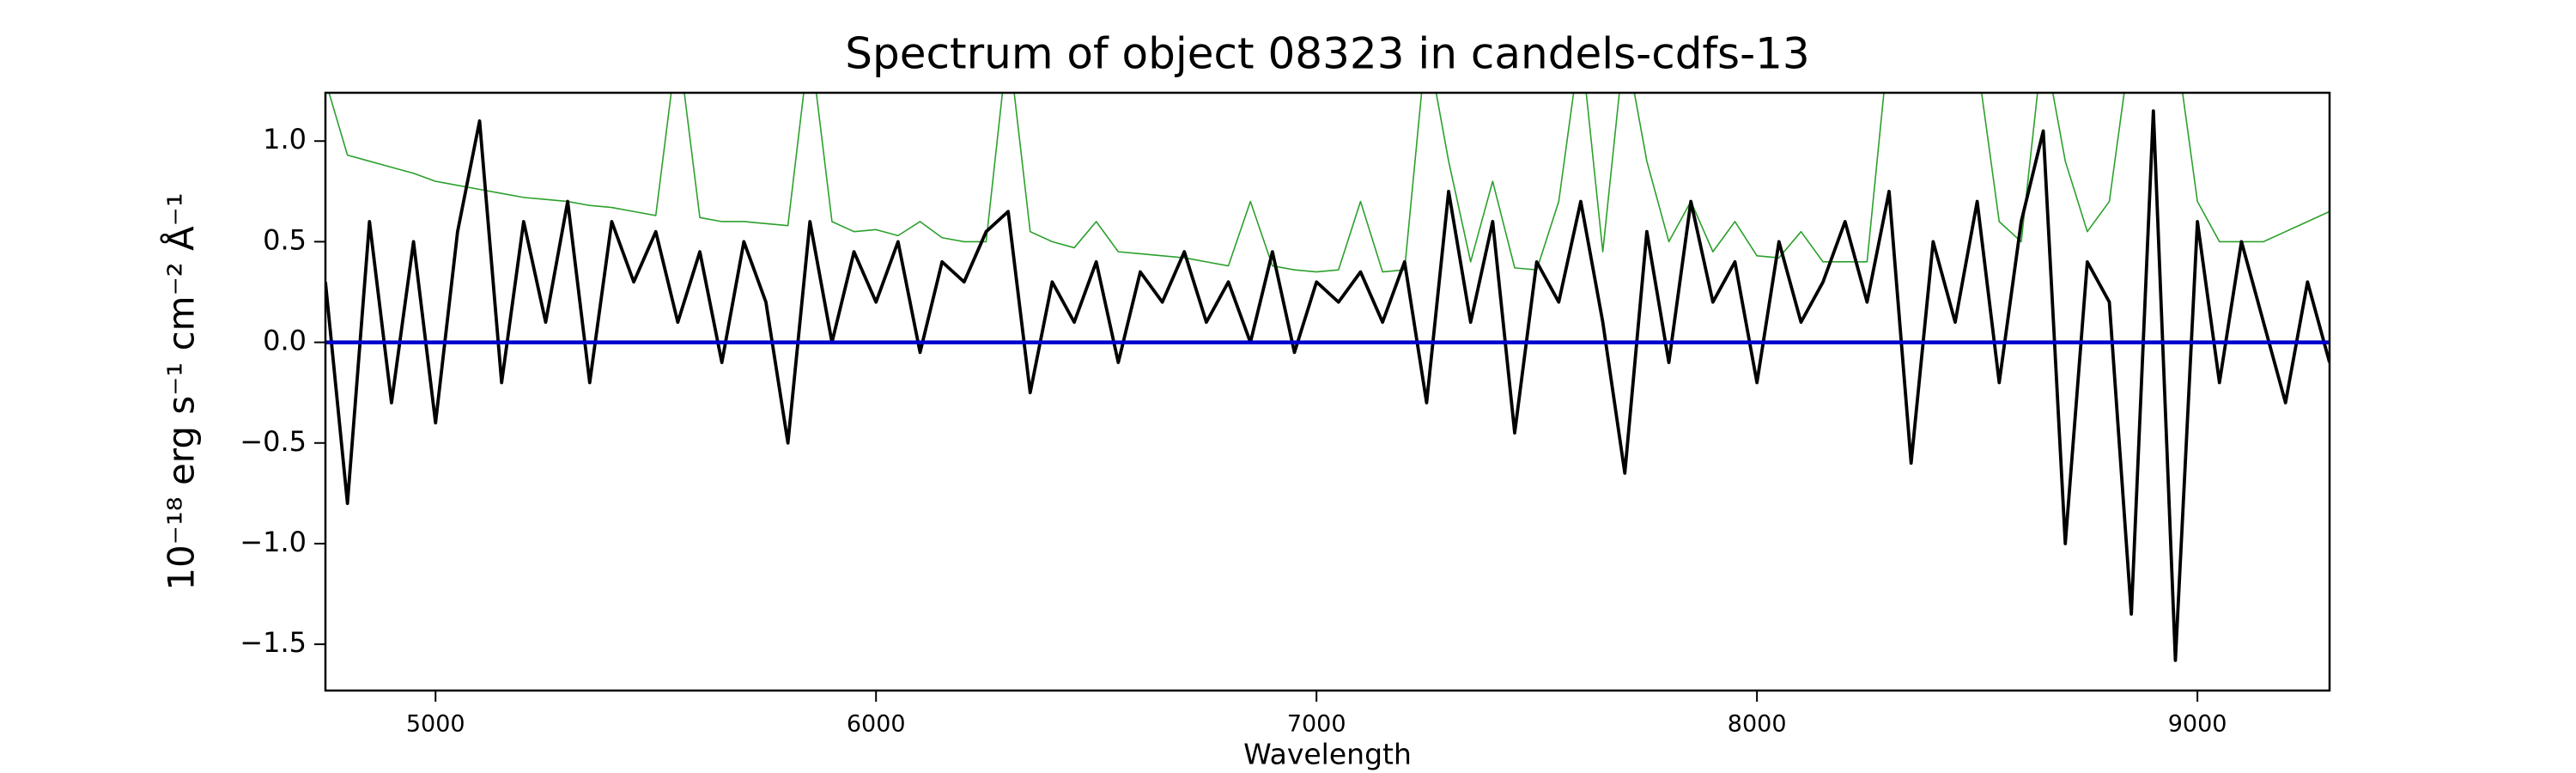 The width and height of the screenshot is (2576, 773). What do you see at coordinates (435, 724) in the screenshot?
I see `x-tick-label: 5000` at bounding box center [435, 724].